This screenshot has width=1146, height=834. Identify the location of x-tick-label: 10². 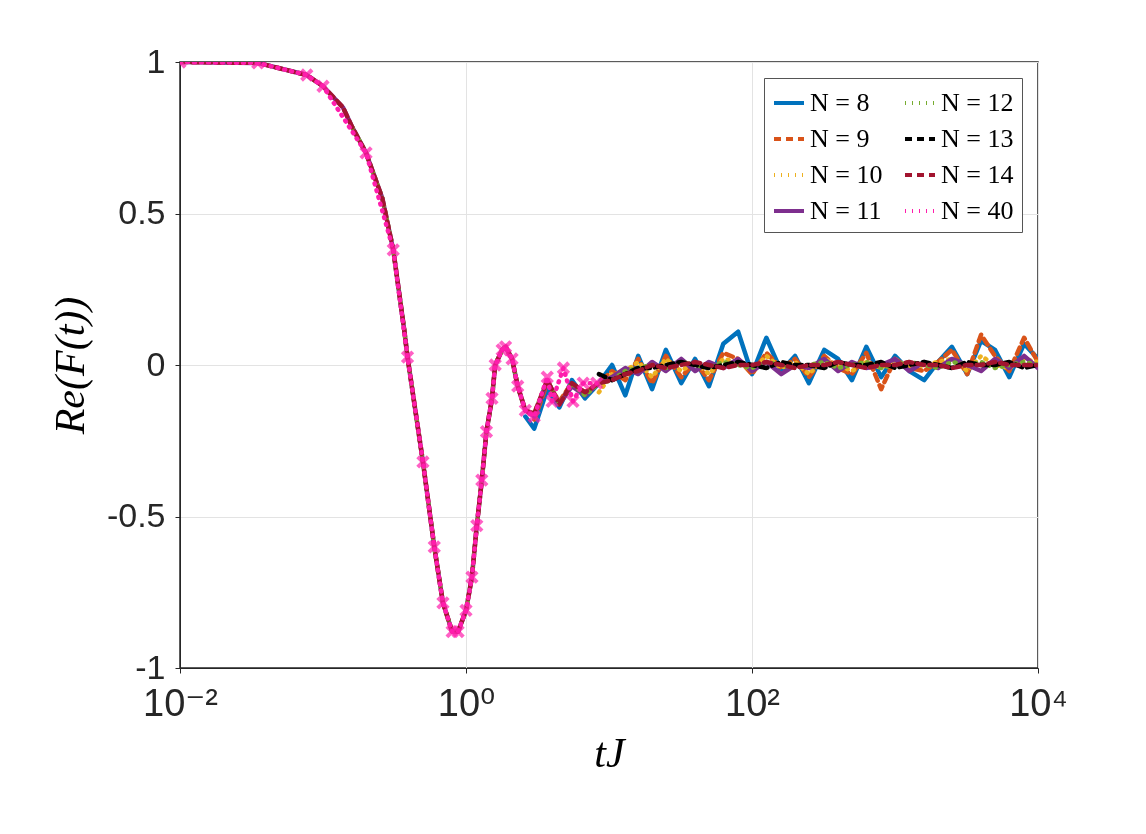
(752, 702).